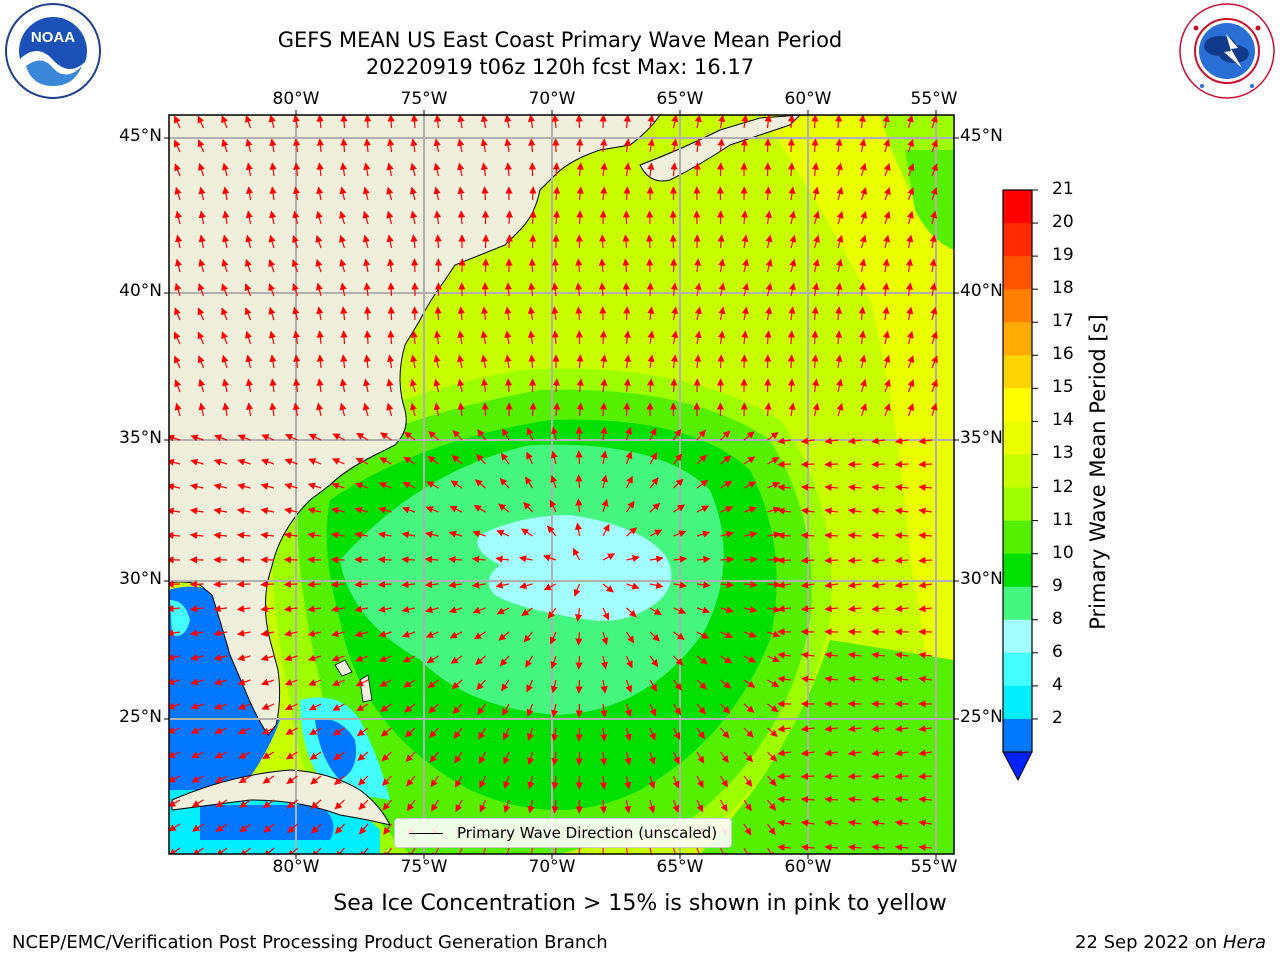  I want to click on footer-machine: Hera, so click(1244, 942).